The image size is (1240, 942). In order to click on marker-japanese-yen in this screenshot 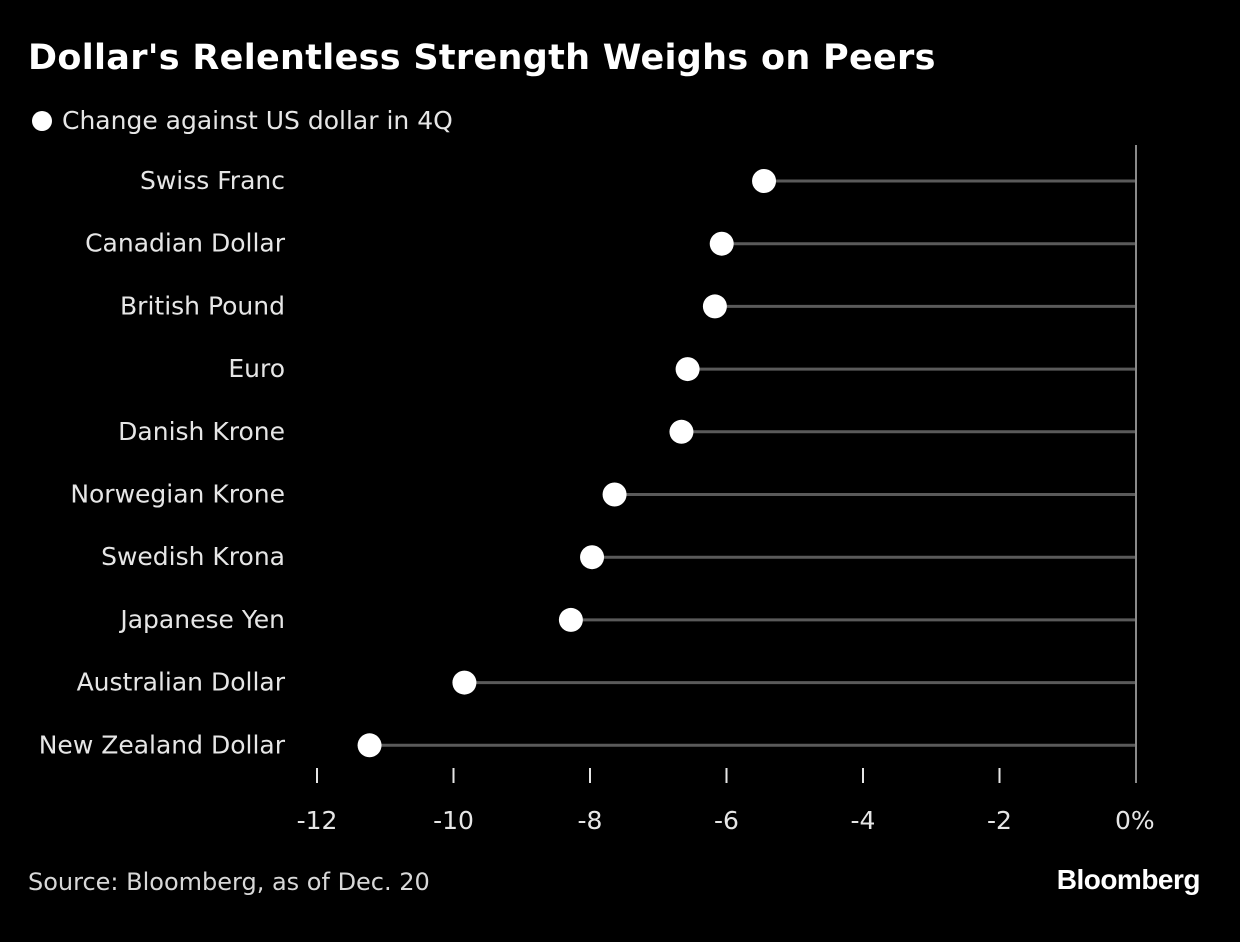, I will do `click(570, 619)`.